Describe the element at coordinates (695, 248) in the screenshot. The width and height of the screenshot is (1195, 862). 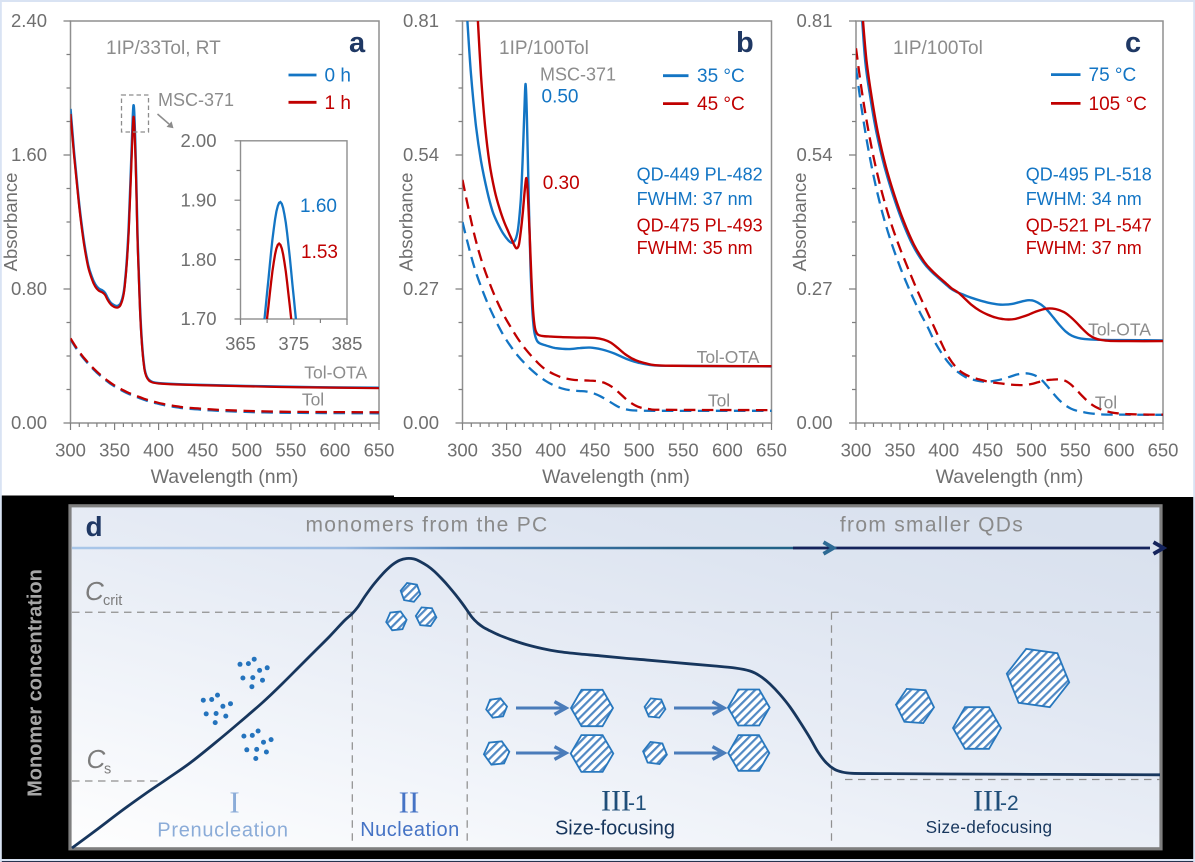
I see `svg-text: FWHM: 35 nm` at that location.